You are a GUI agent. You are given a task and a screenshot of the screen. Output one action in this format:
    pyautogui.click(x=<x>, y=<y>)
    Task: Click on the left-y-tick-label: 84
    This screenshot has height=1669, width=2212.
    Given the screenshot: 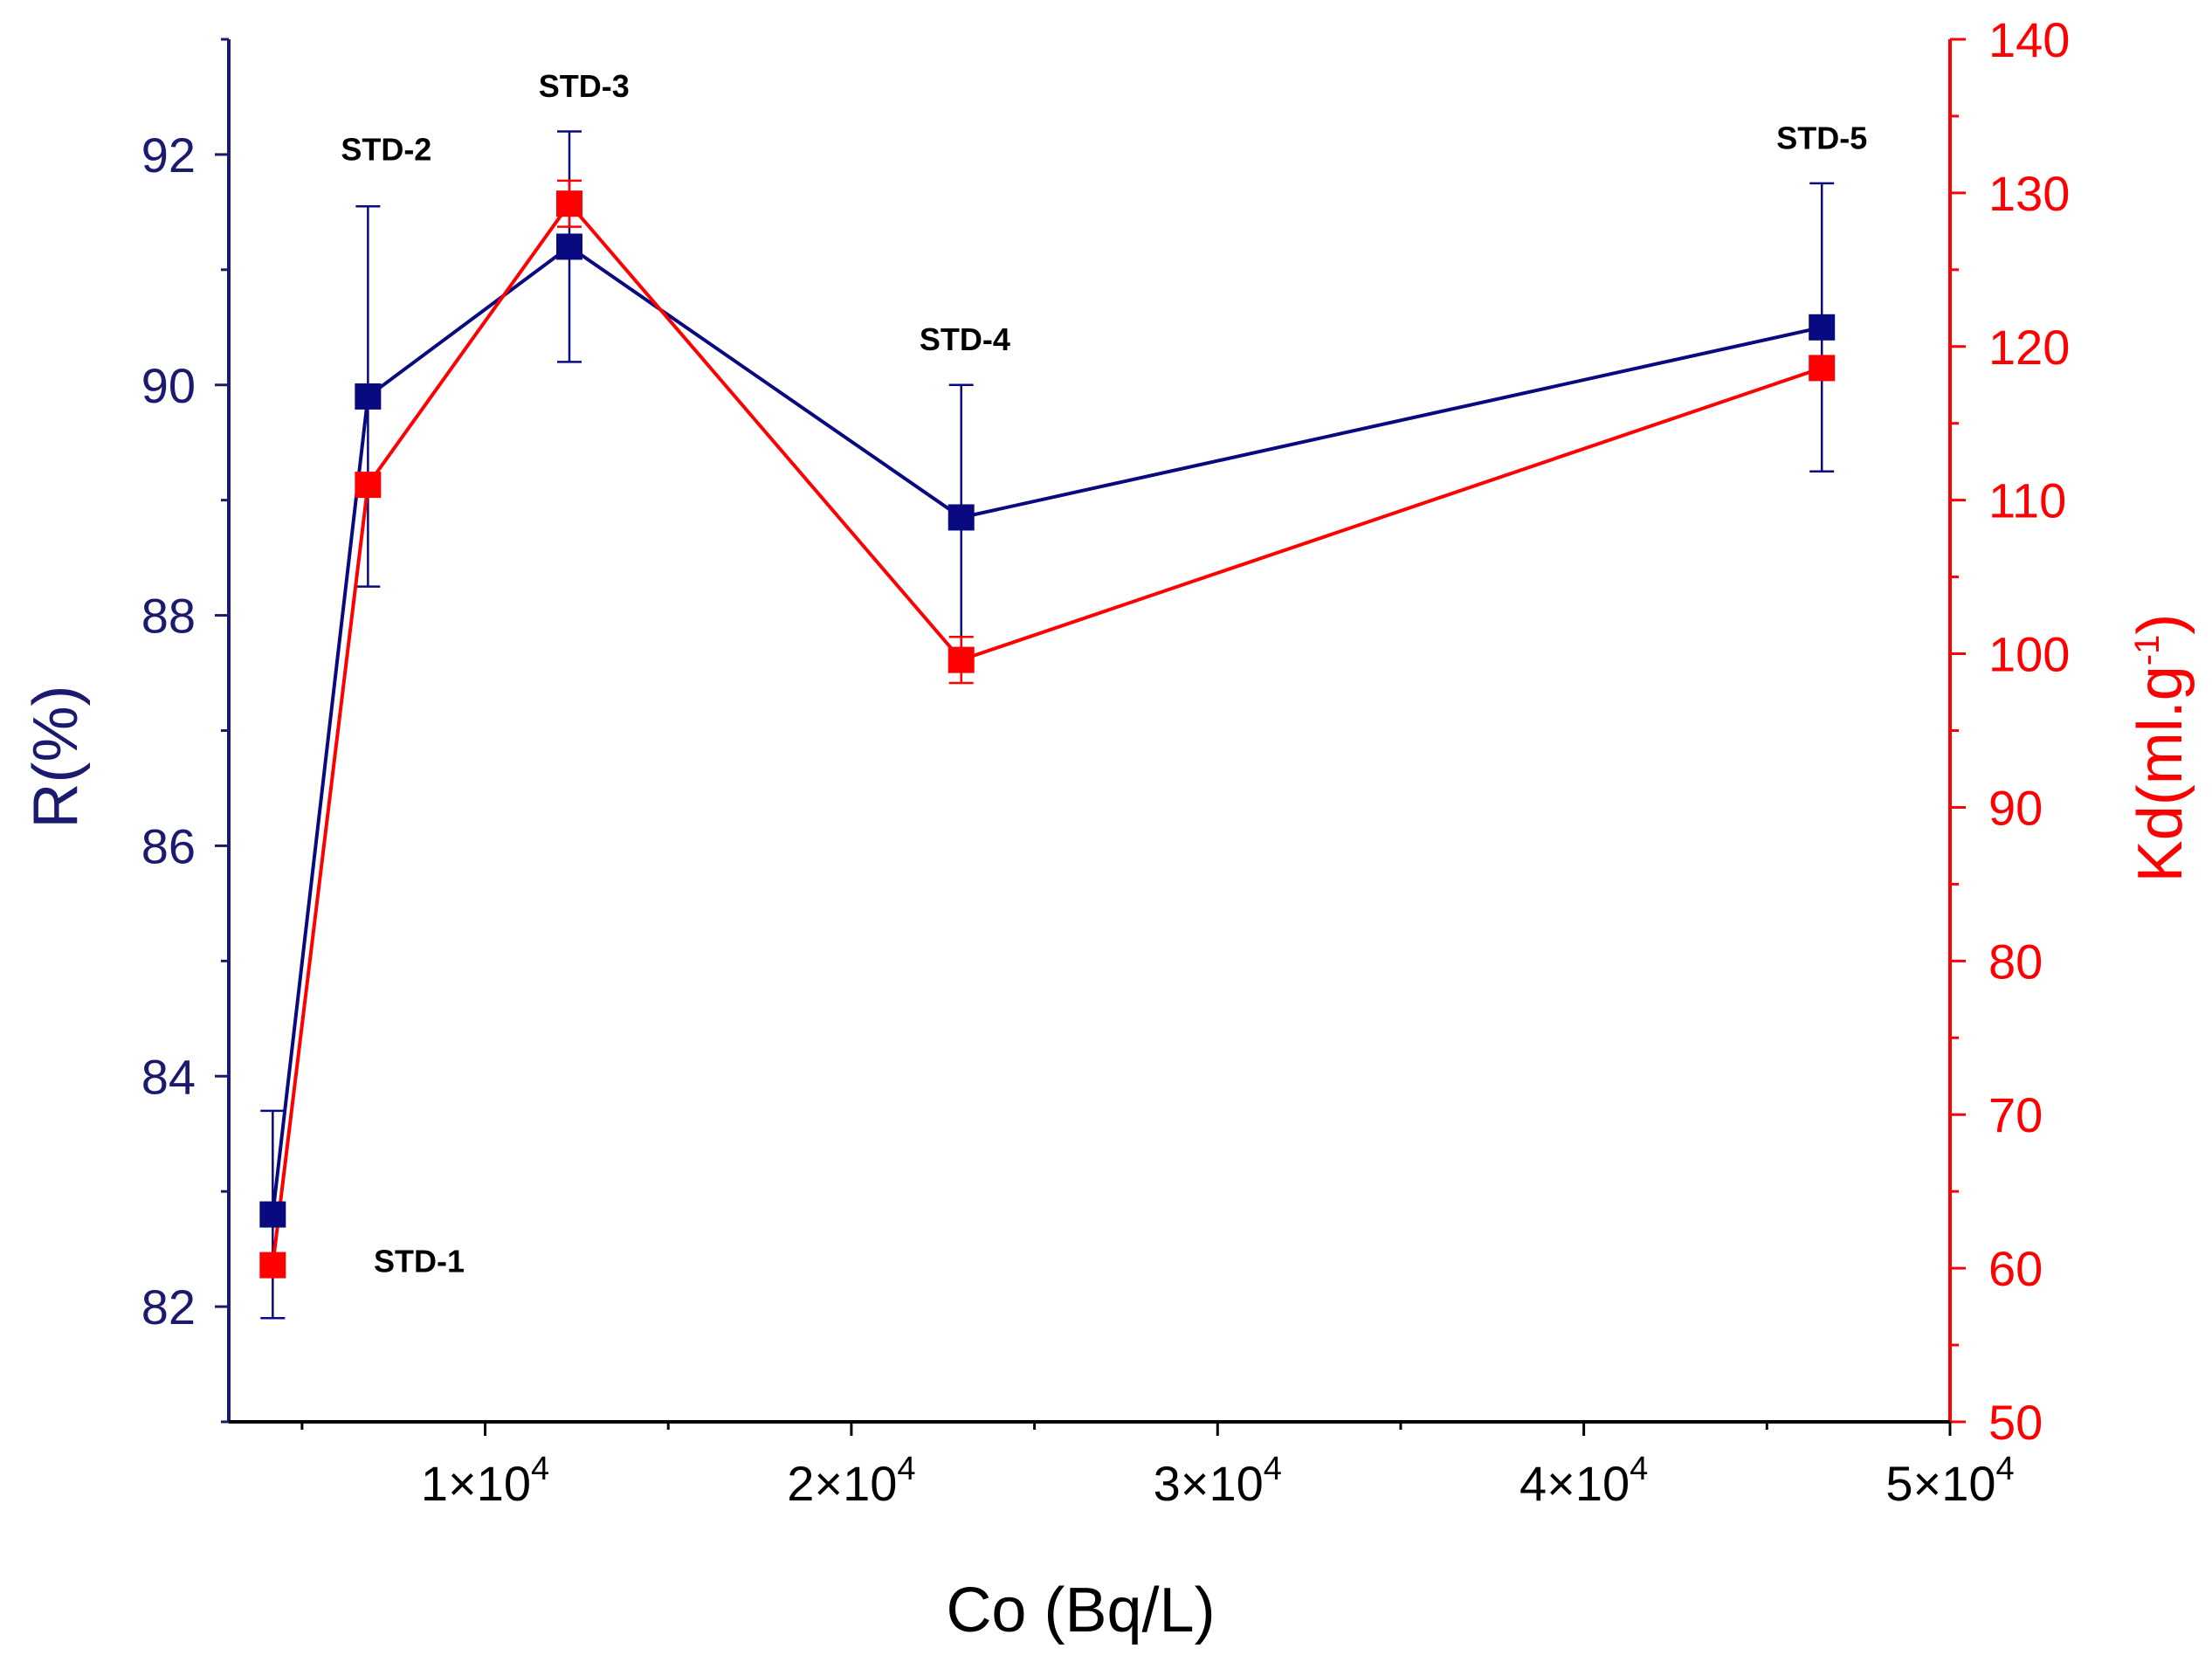 What is the action you would take?
    pyautogui.click(x=168, y=1076)
    